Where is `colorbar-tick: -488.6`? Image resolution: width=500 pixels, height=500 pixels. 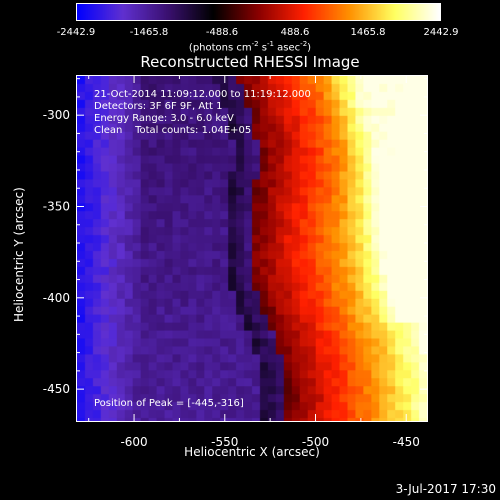 colorbar-tick: -488.6 is located at coordinates (222, 32).